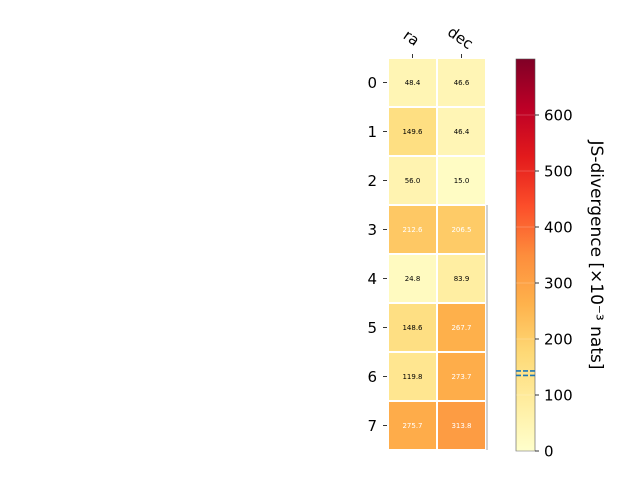 Image resolution: width=640 pixels, height=480 pixels. Describe the element at coordinates (460, 38) in the screenshot. I see `column-label: dec` at that location.